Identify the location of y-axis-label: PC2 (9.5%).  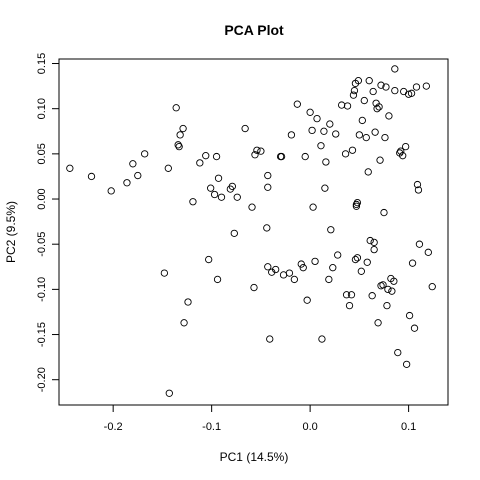
(11, 232).